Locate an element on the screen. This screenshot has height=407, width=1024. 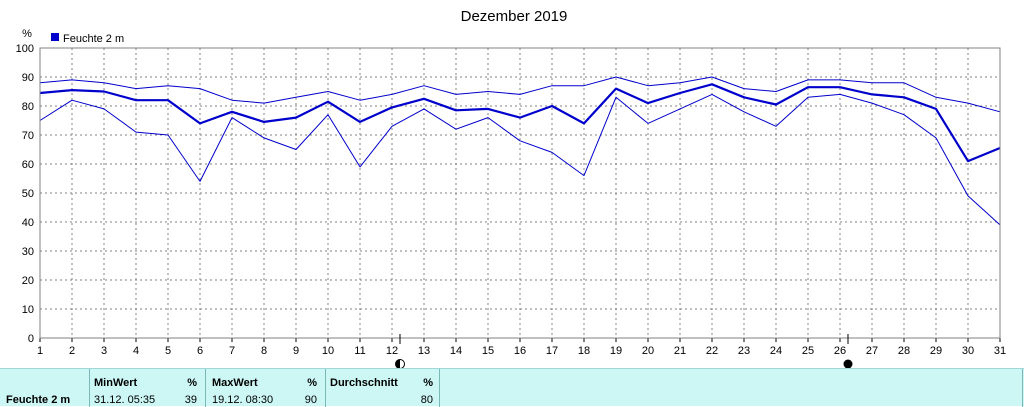
new-moon-icon is located at coordinates (848, 363).